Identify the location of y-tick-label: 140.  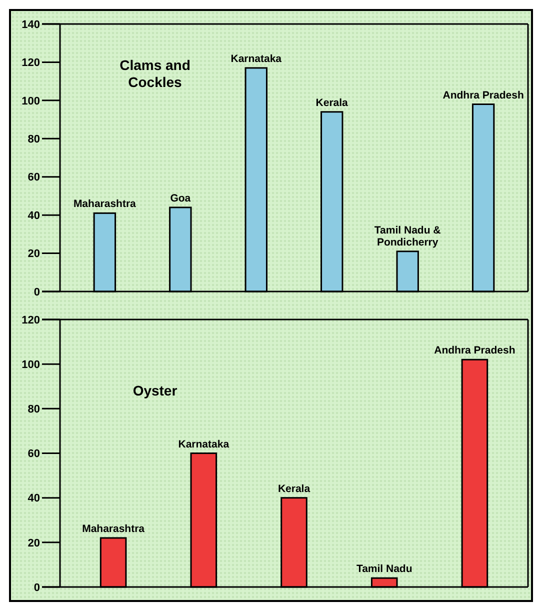
(31, 24).